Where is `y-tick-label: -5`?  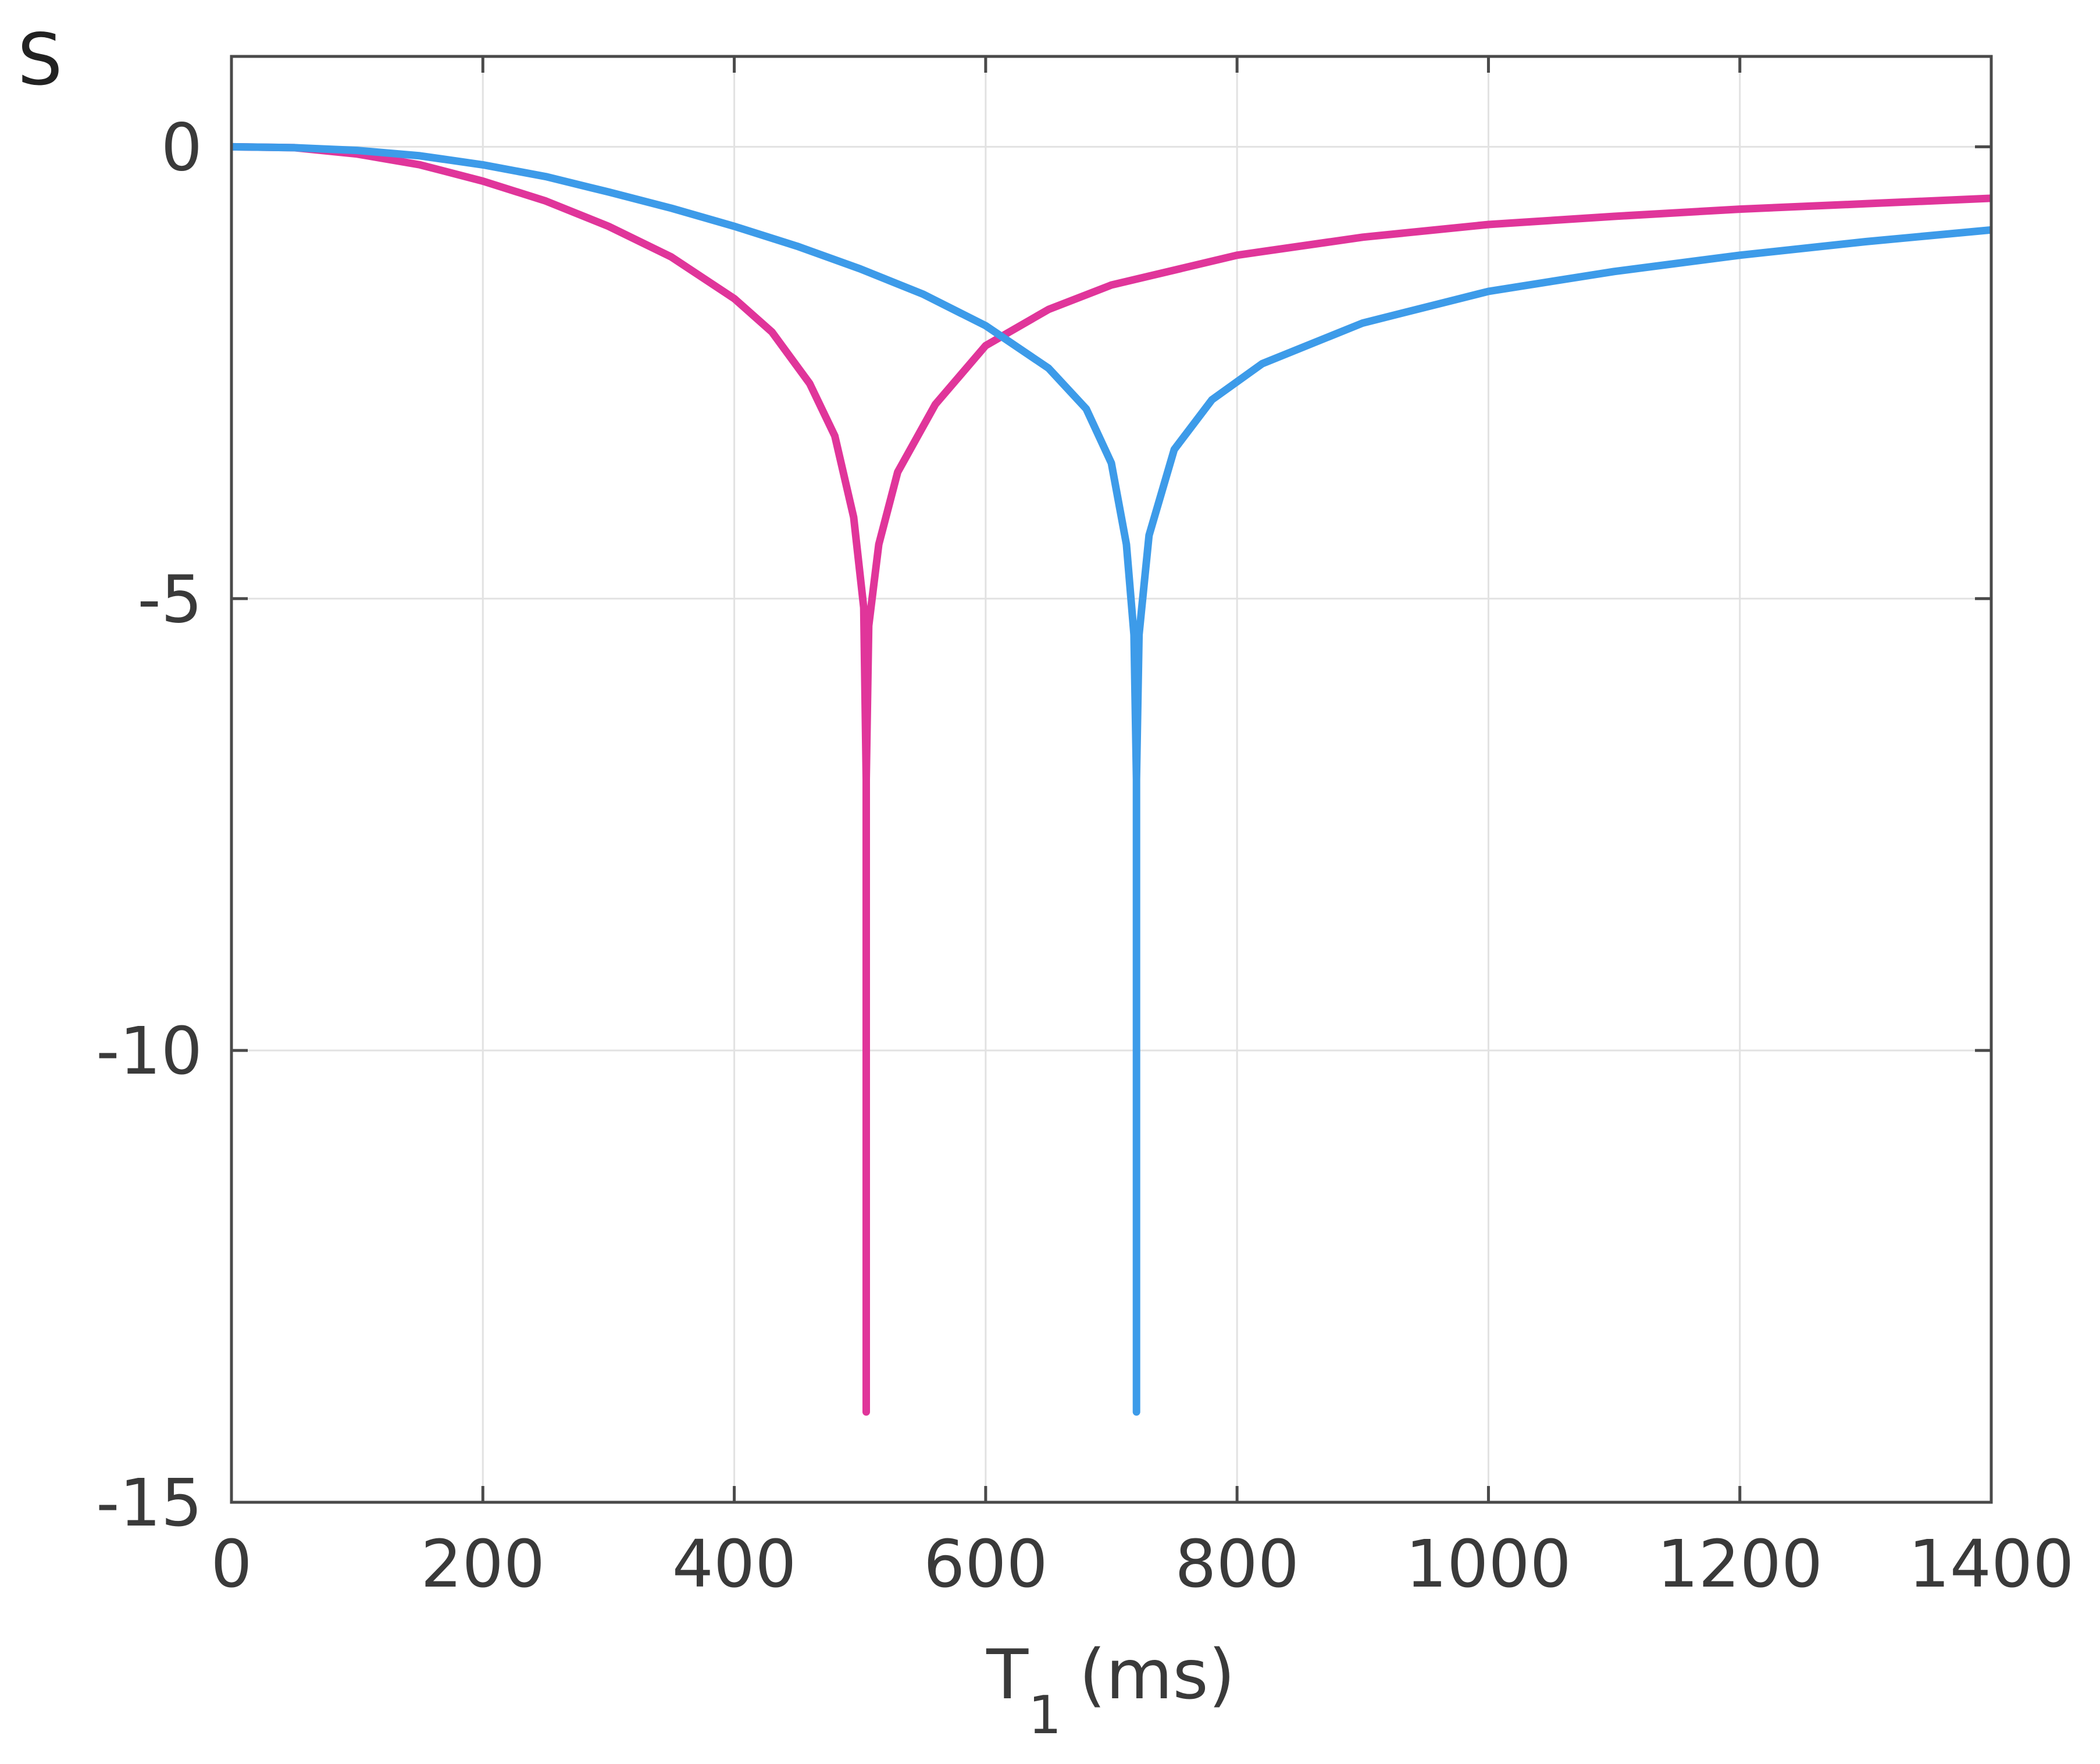 y-tick-label: -5 is located at coordinates (169, 599).